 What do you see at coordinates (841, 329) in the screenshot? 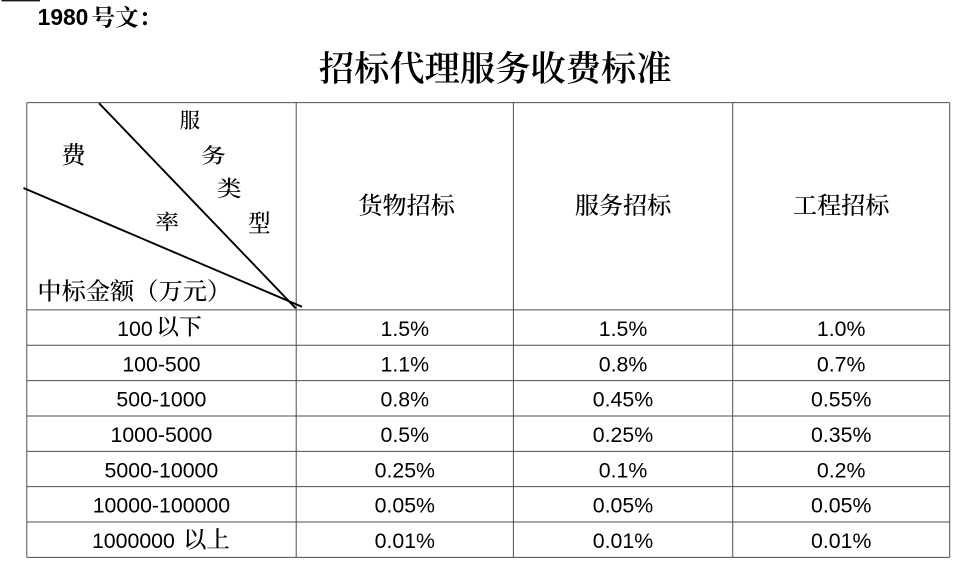
I see `svg-text: 1.0%` at bounding box center [841, 329].